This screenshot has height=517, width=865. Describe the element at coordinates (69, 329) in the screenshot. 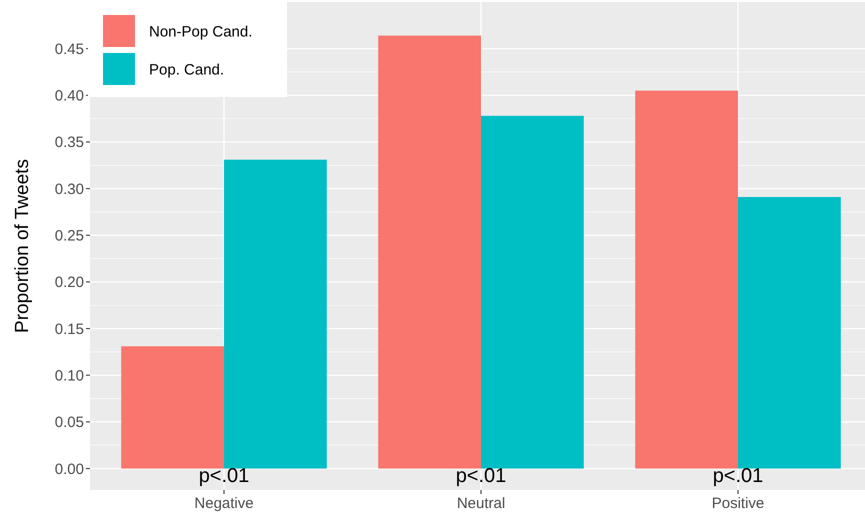

I see `y-tick-label: 0.15` at that location.